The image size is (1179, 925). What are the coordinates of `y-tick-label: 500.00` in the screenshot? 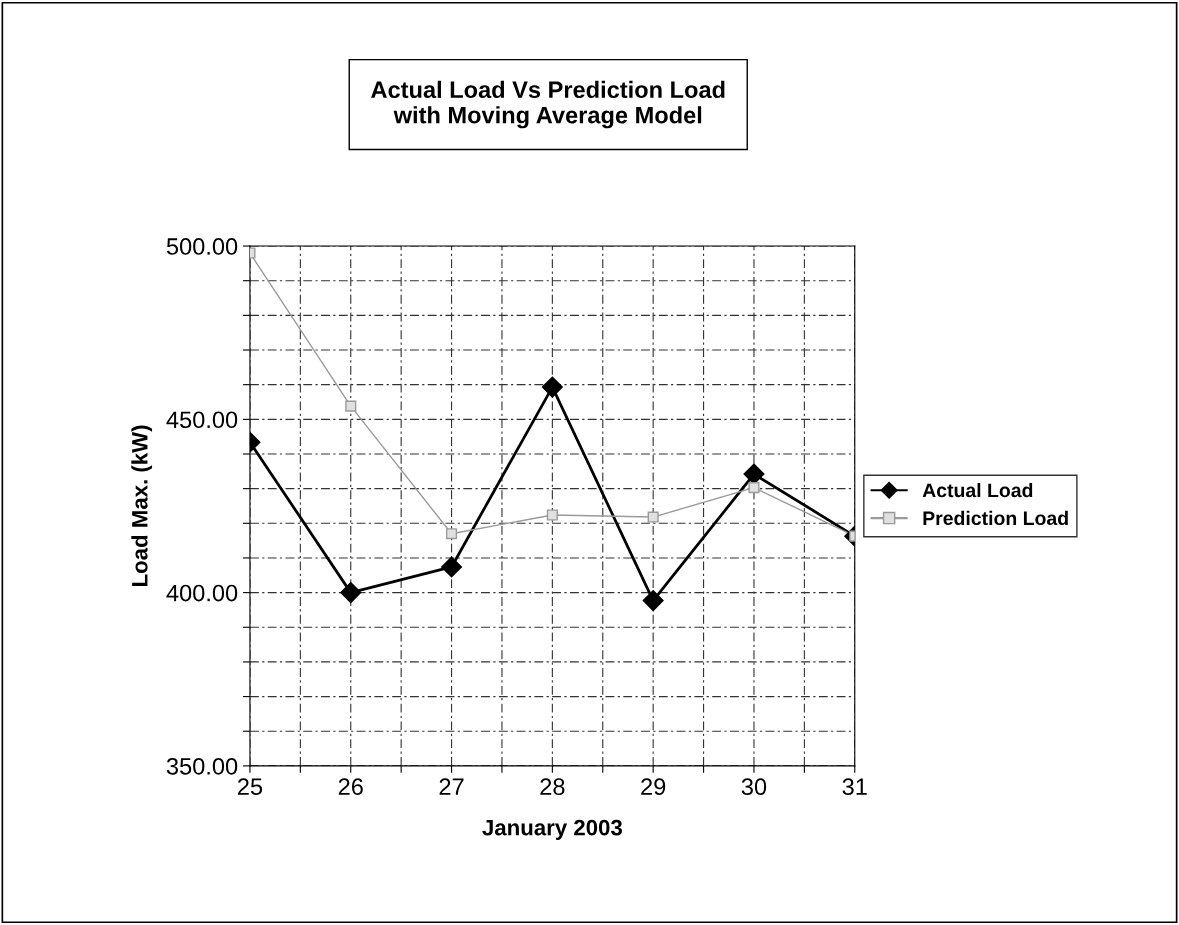 It's located at (202, 246).